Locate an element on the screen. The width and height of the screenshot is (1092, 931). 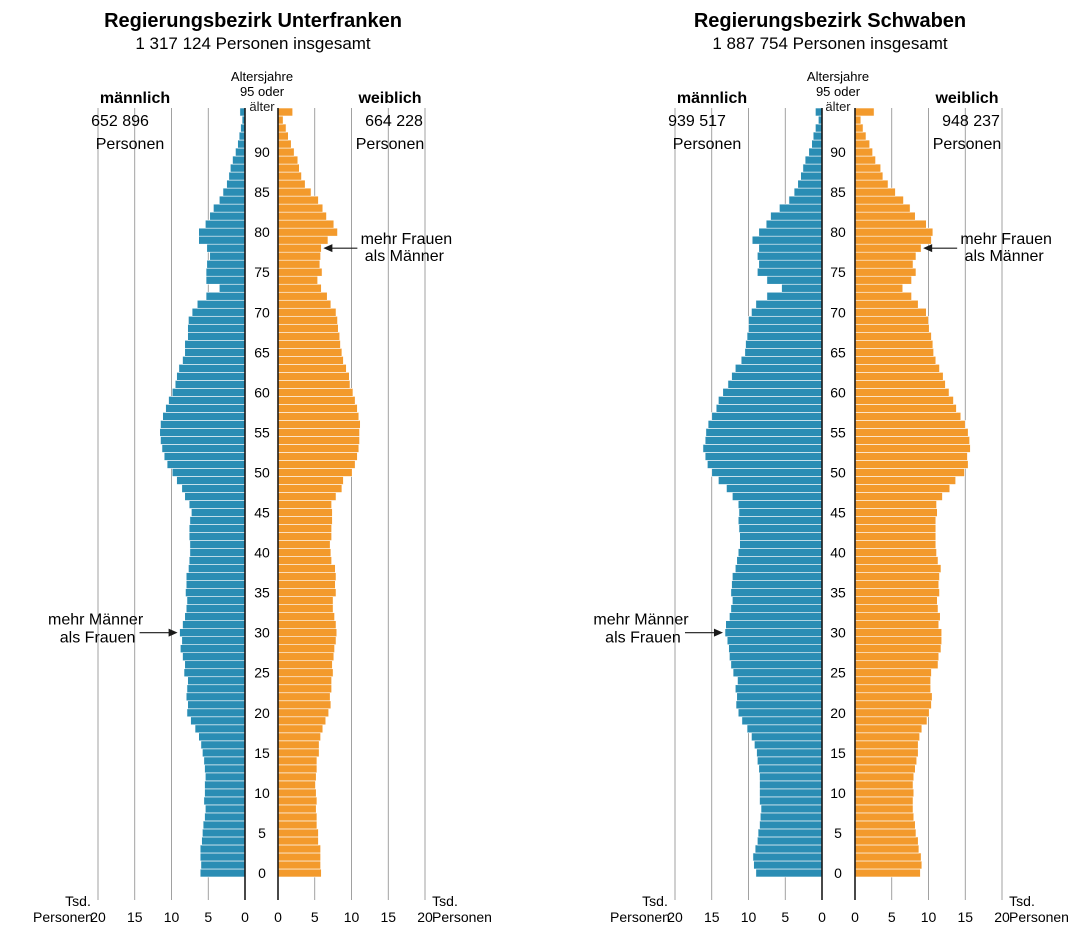
age-axis-title: älter is located at coordinates (838, 106).